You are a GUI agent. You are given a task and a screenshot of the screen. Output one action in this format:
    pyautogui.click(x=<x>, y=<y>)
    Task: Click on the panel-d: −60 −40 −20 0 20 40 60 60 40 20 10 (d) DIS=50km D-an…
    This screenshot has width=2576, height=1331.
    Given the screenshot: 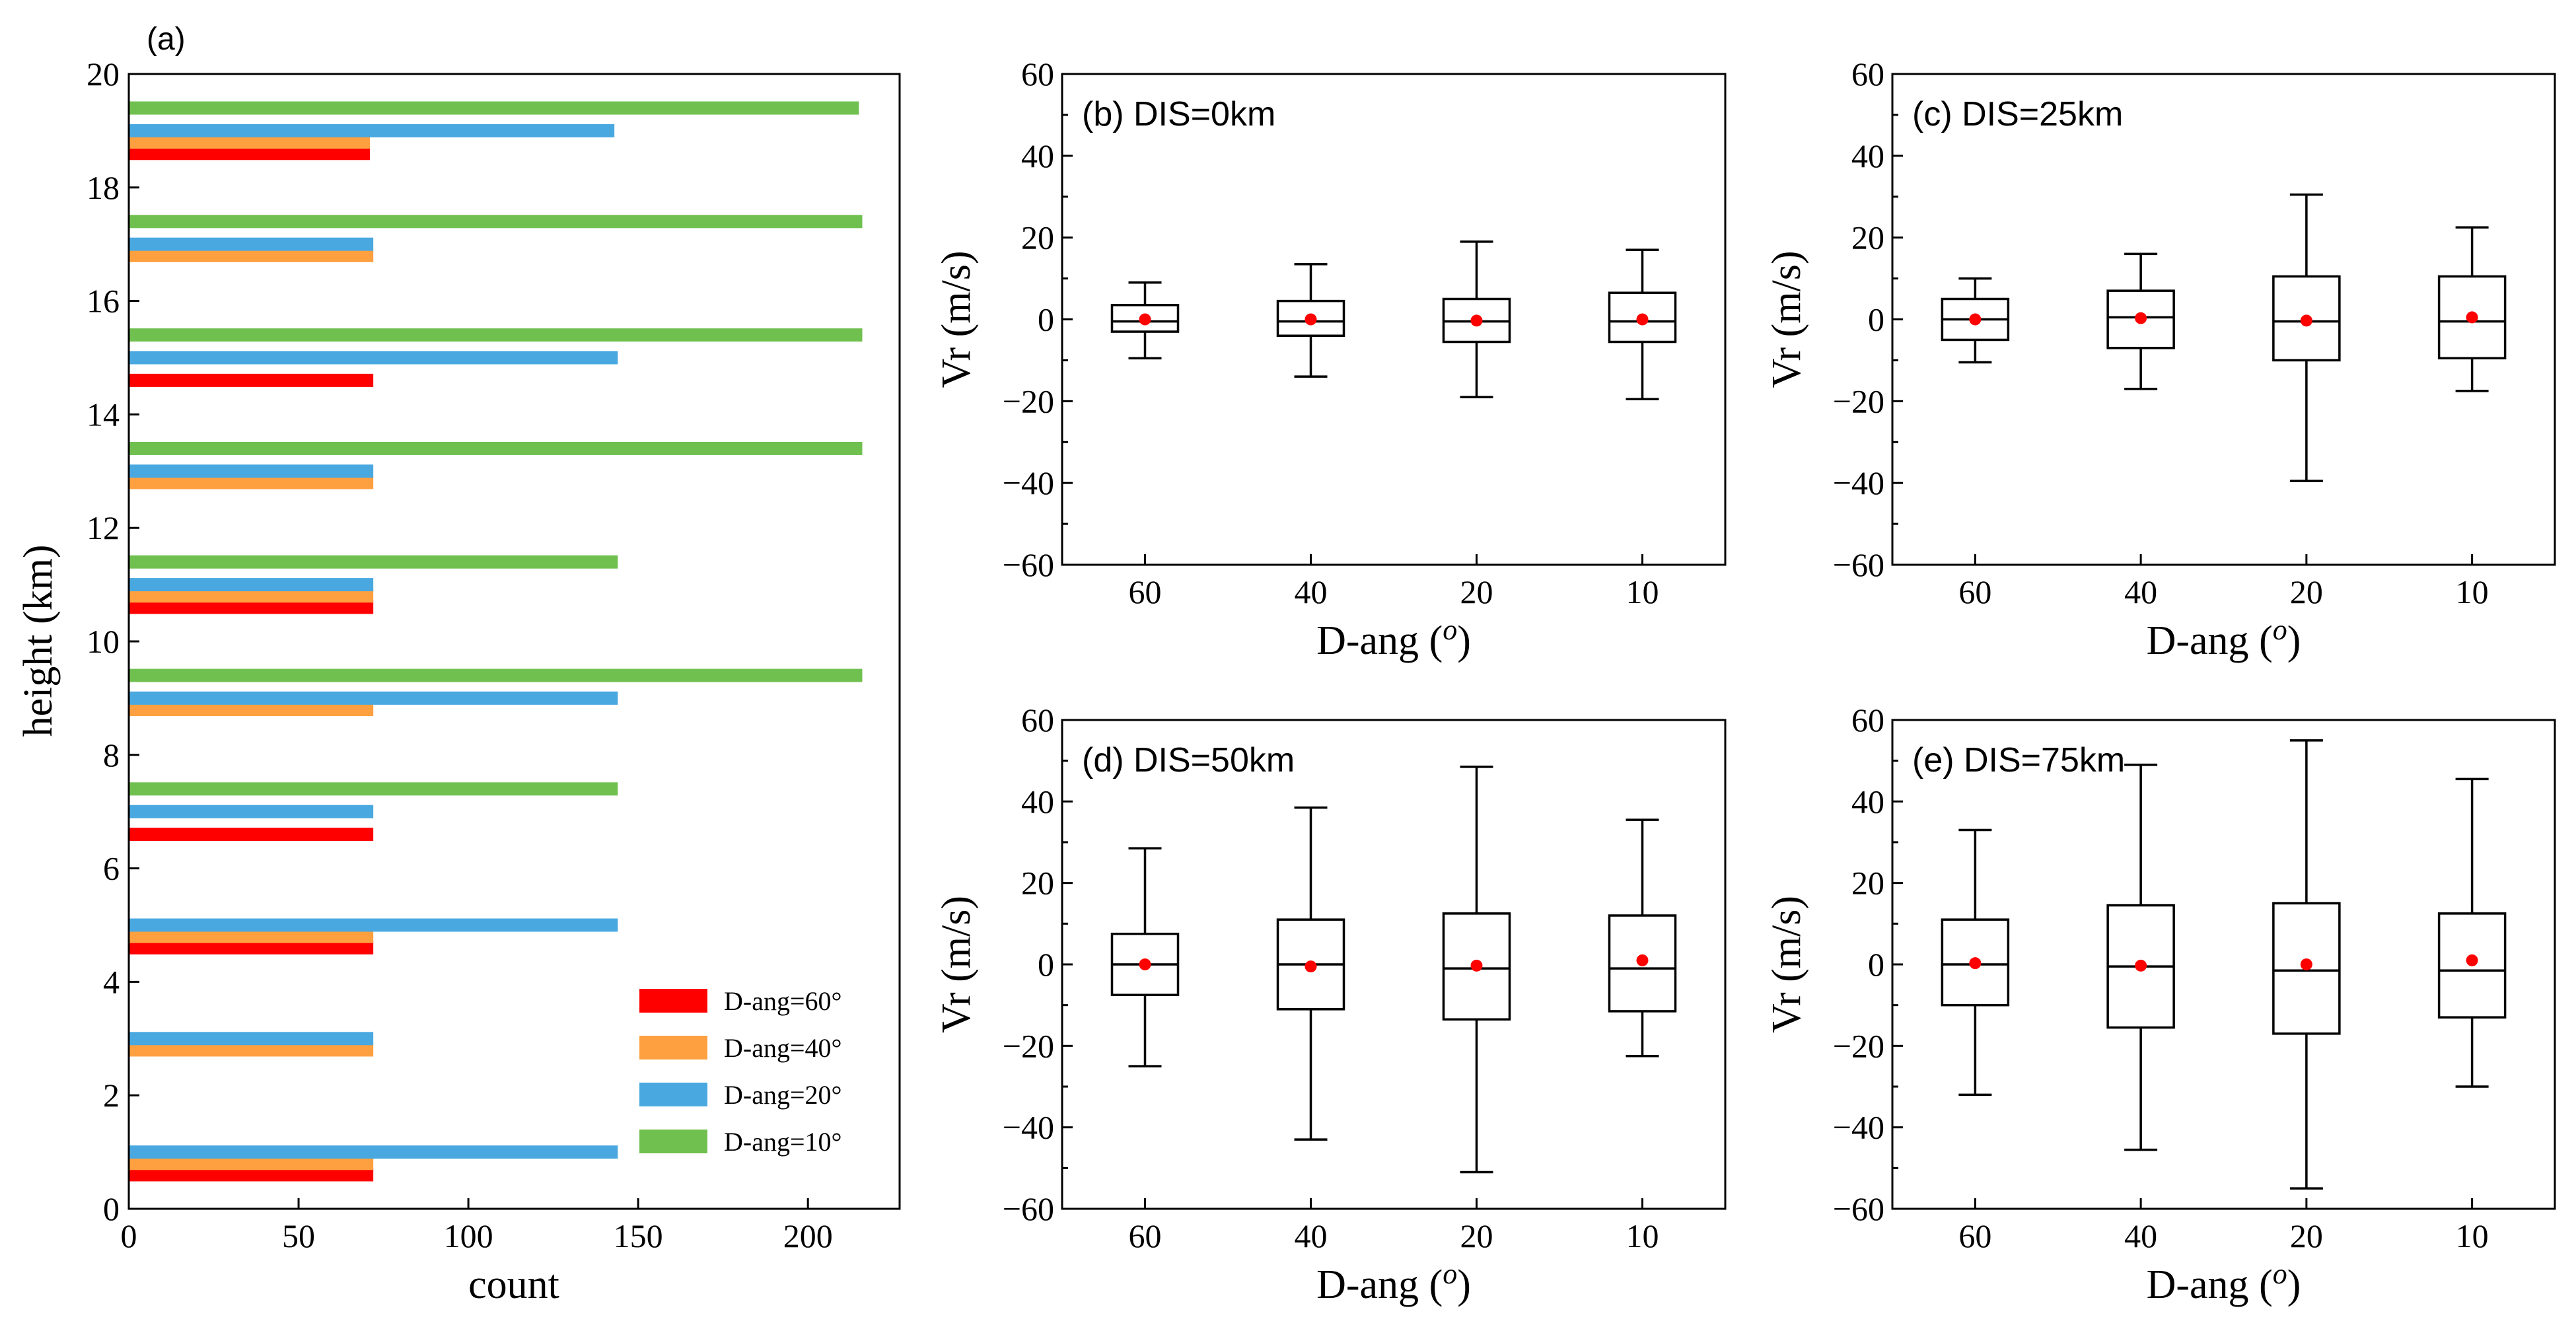 What is the action you would take?
    pyautogui.click(x=1330, y=1004)
    